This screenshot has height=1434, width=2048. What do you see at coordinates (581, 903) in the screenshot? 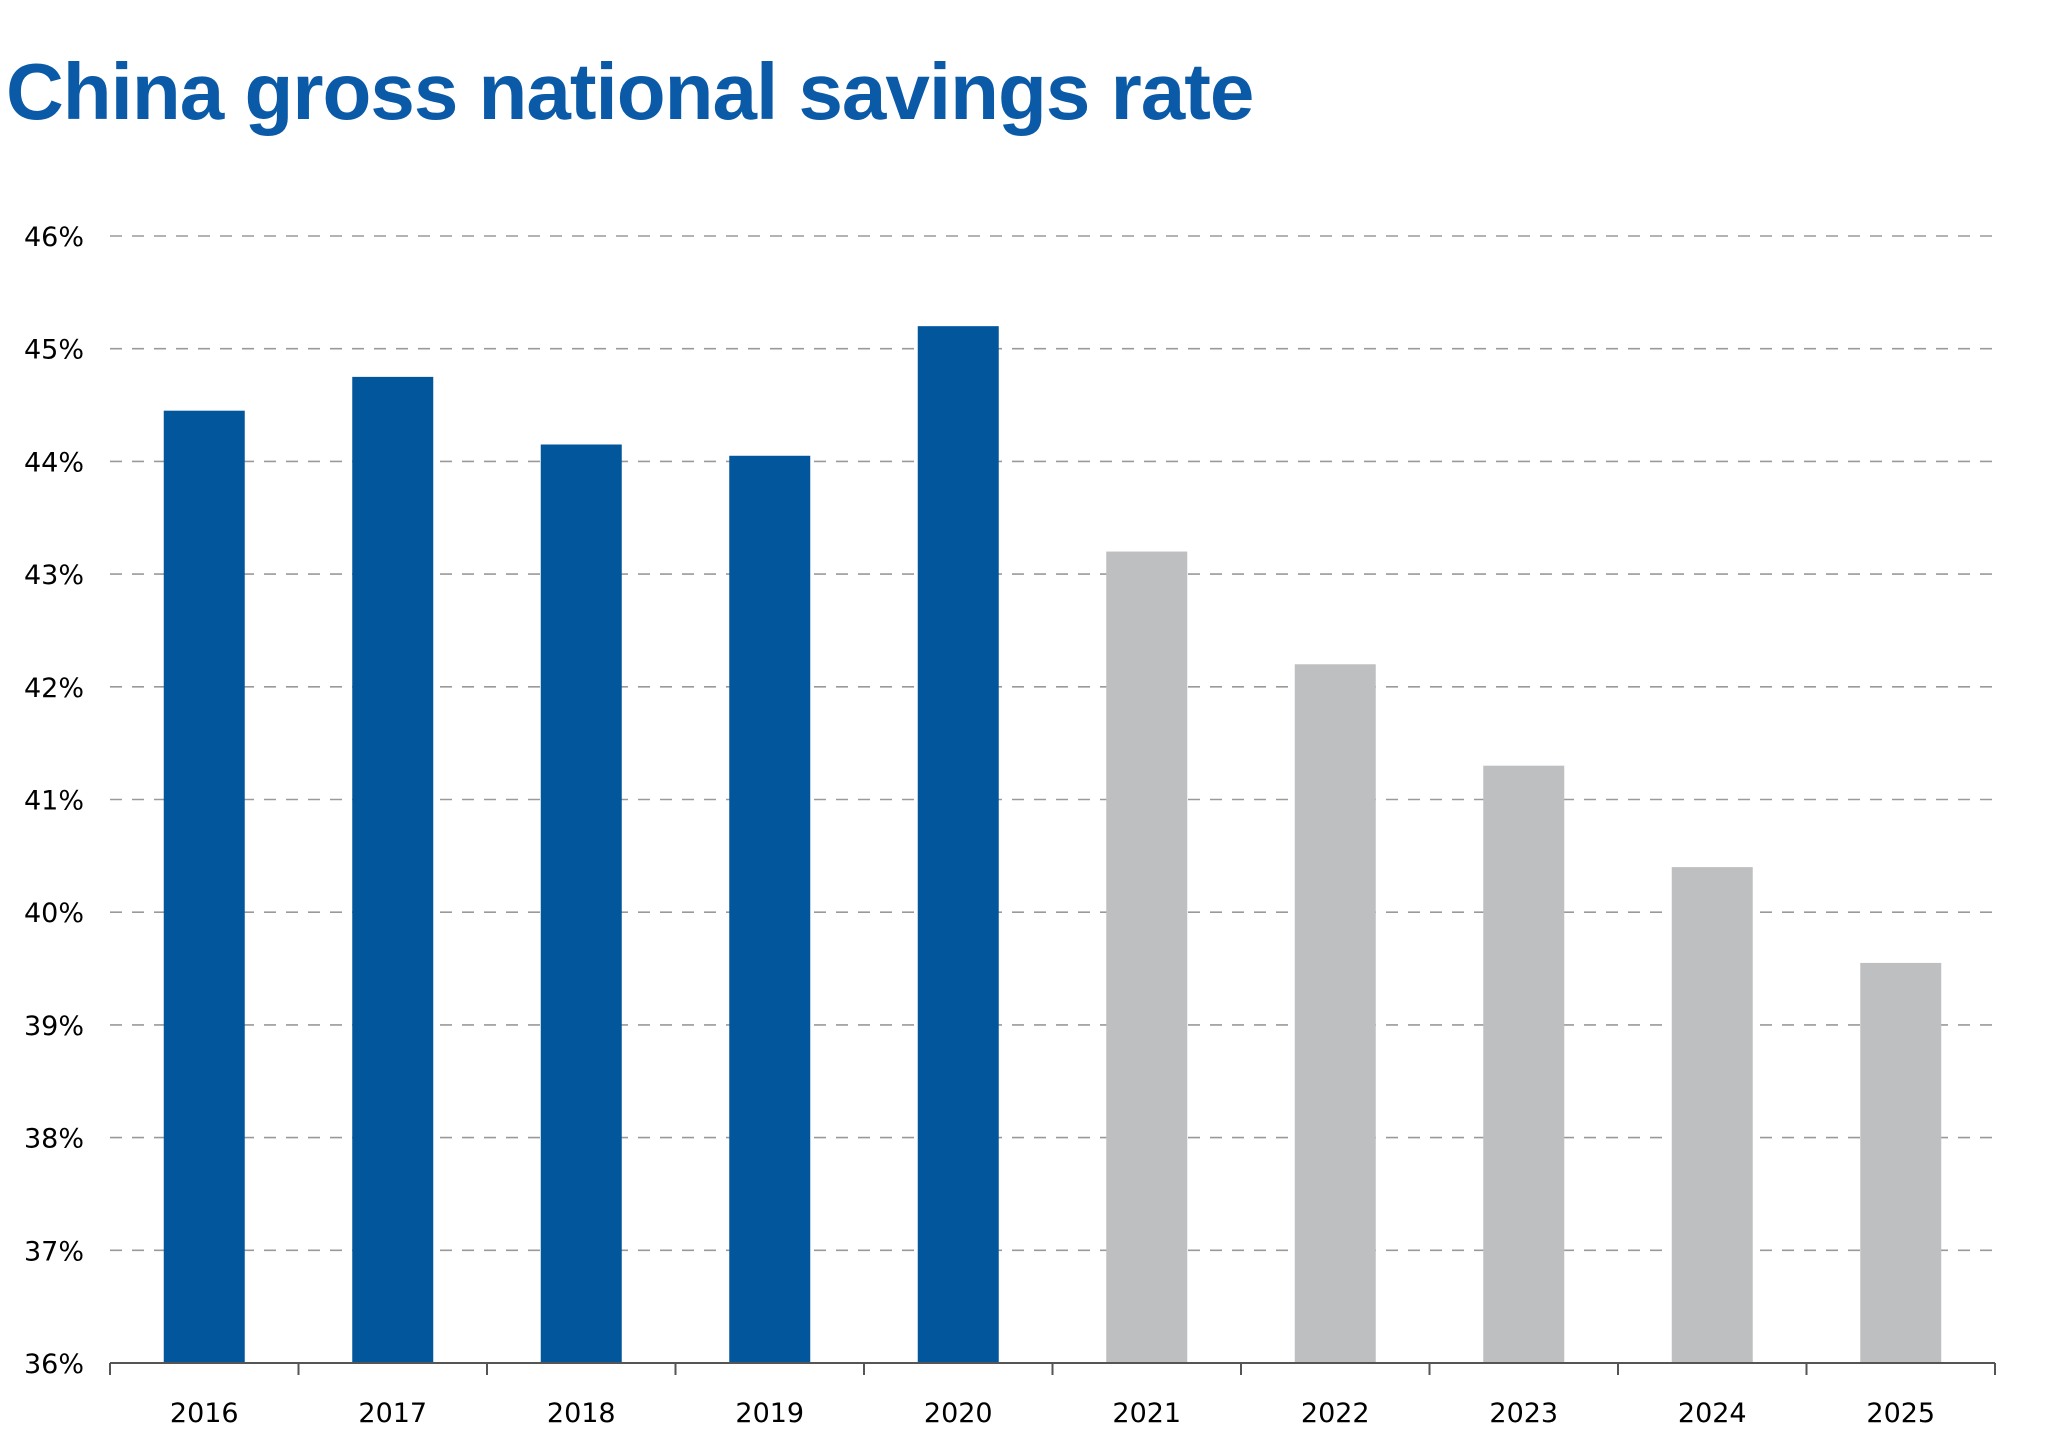
I see `bar-2018` at bounding box center [581, 903].